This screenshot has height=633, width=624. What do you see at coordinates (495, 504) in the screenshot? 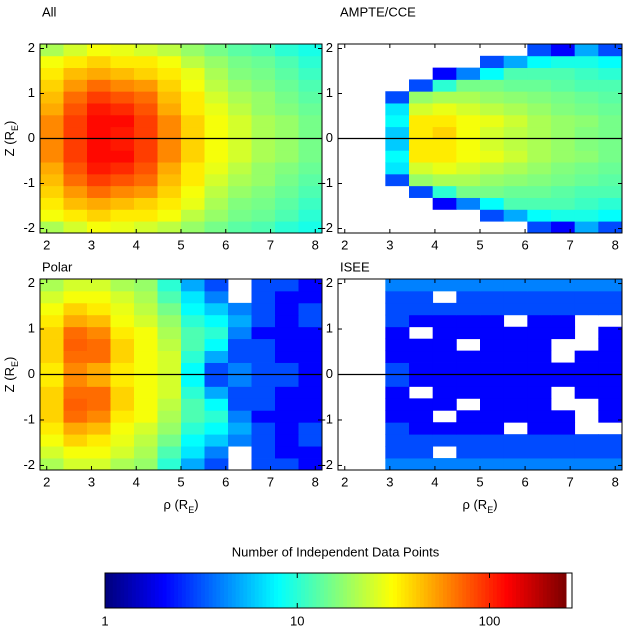
I see `x-axis-label-part: )` at bounding box center [495, 504].